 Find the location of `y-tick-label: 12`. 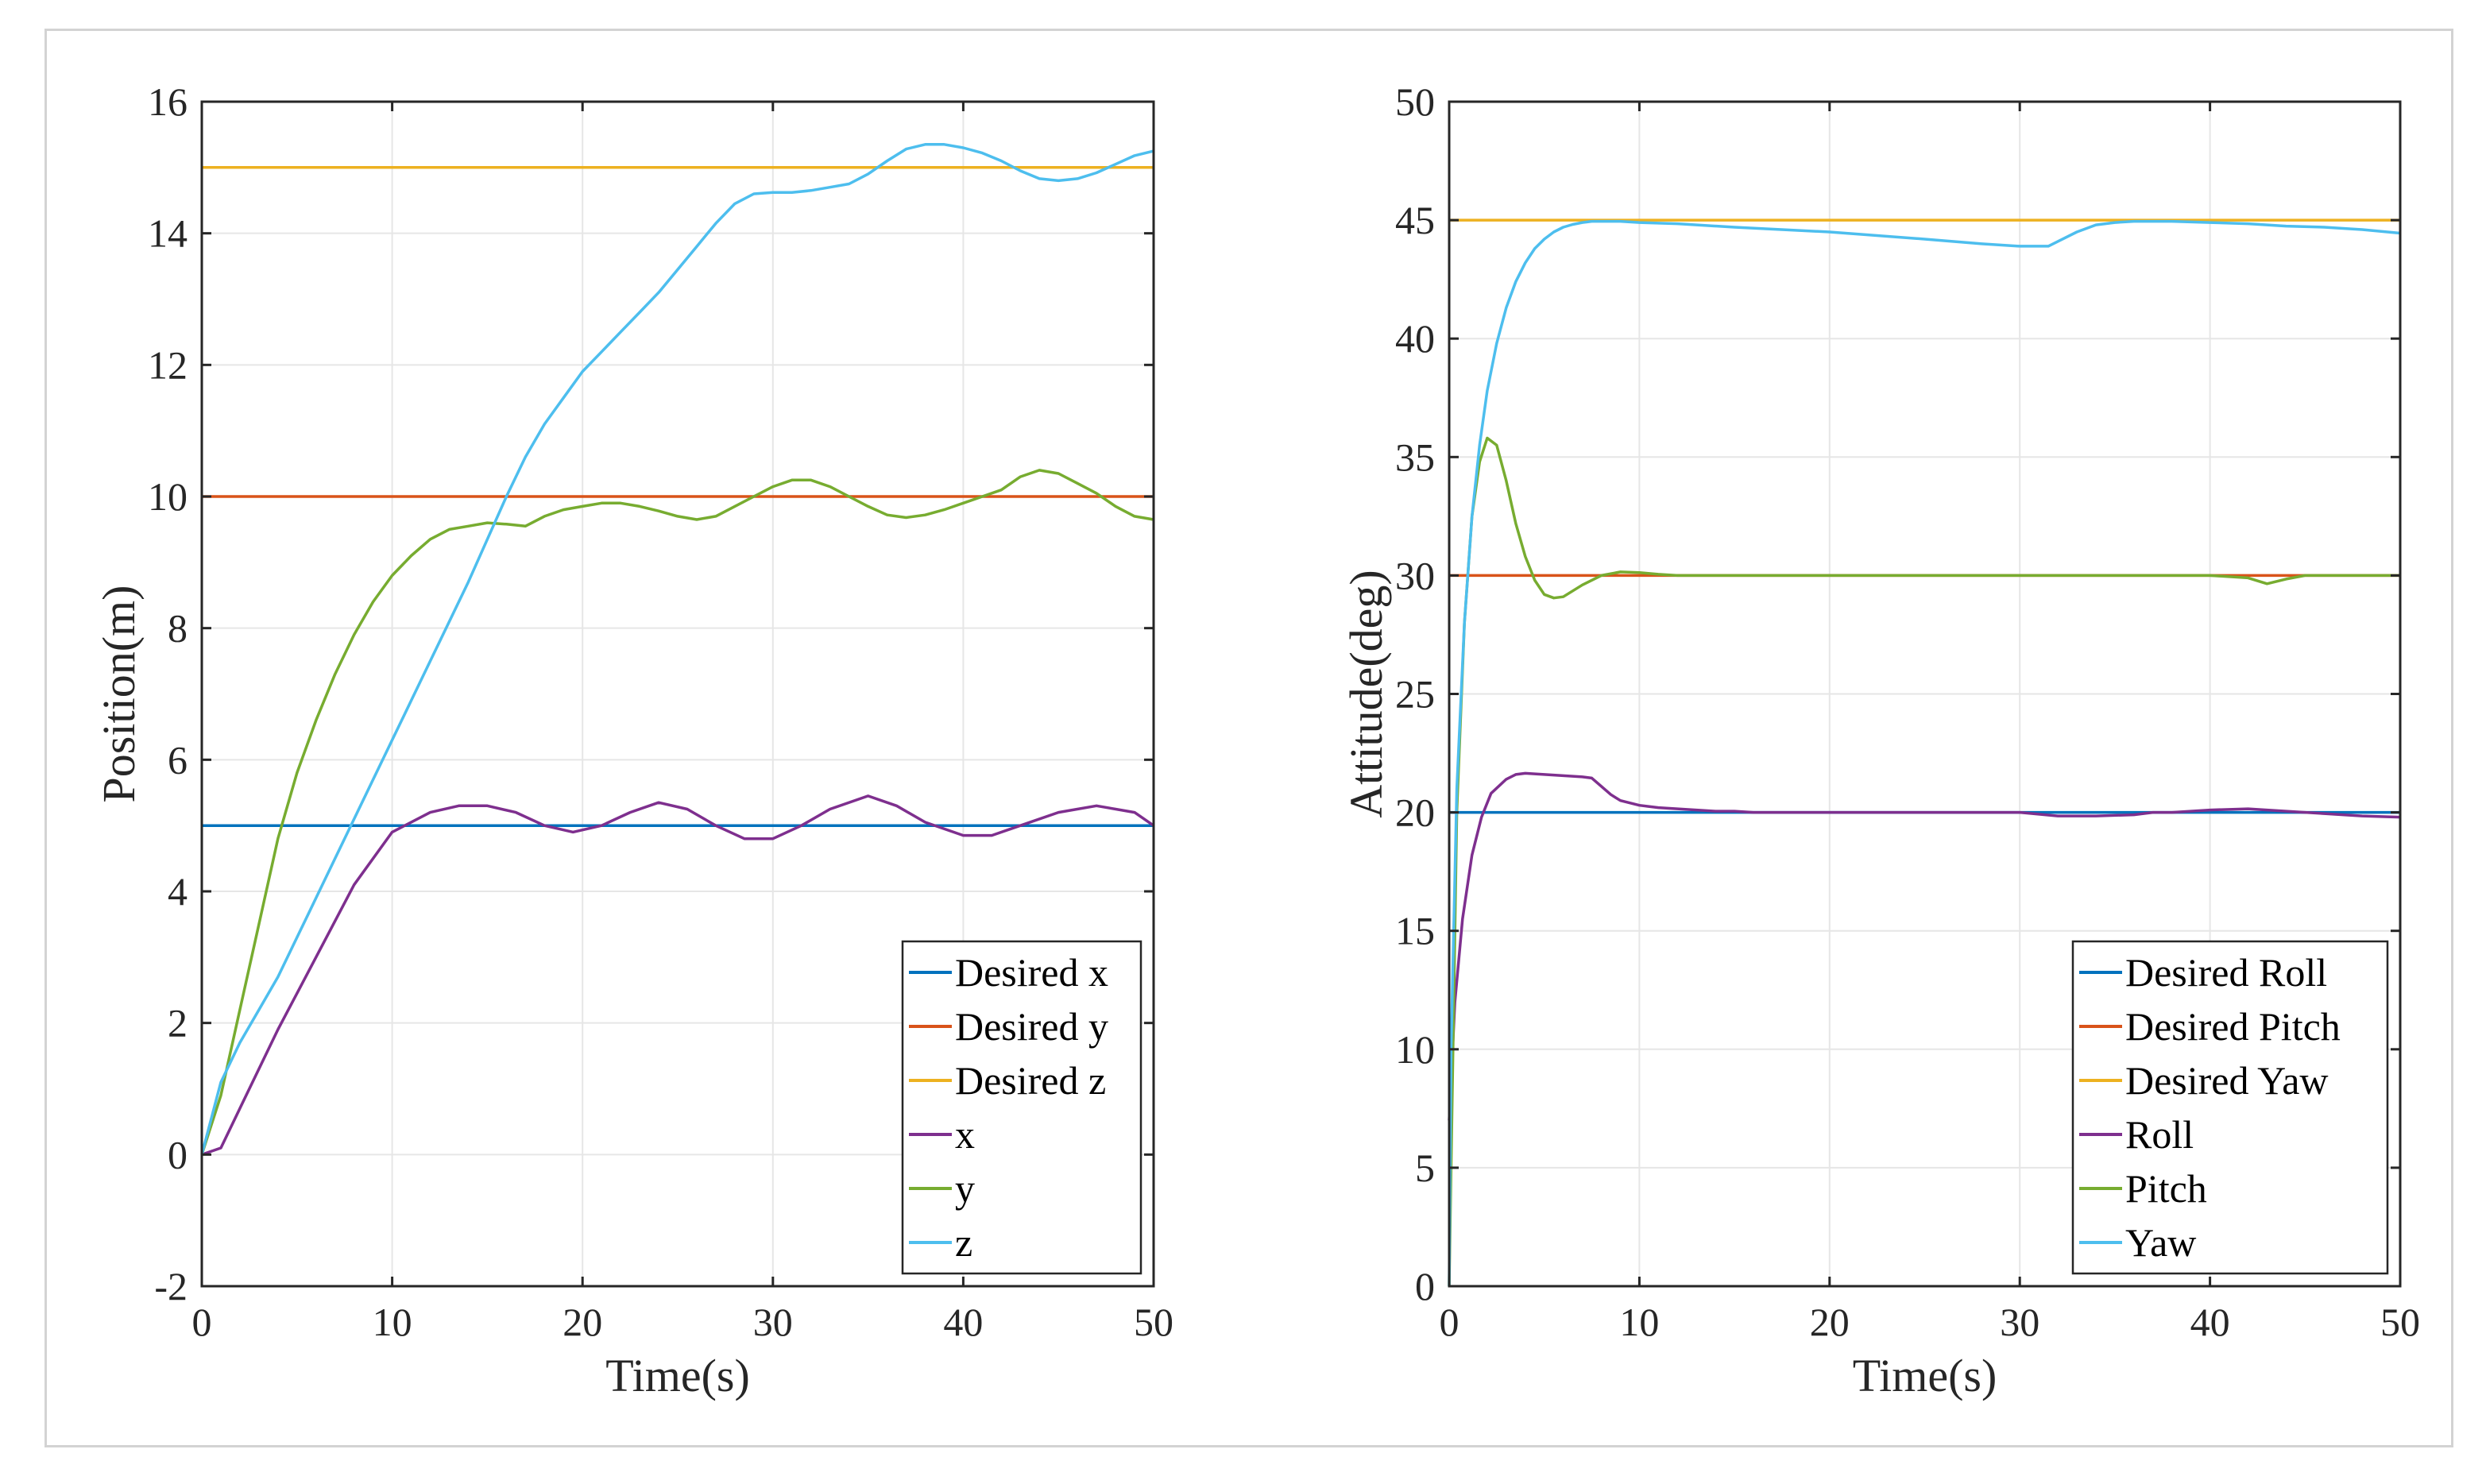

y-tick-label: 12 is located at coordinates (168, 365).